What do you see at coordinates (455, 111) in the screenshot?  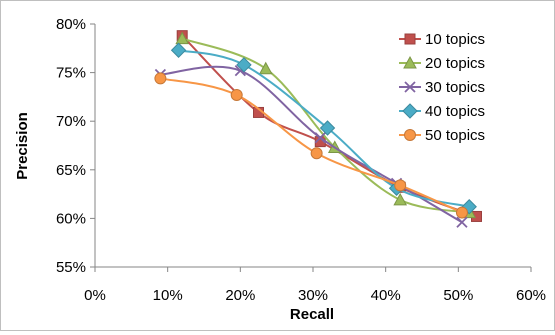 I see `legend-label: 40 topics` at bounding box center [455, 111].